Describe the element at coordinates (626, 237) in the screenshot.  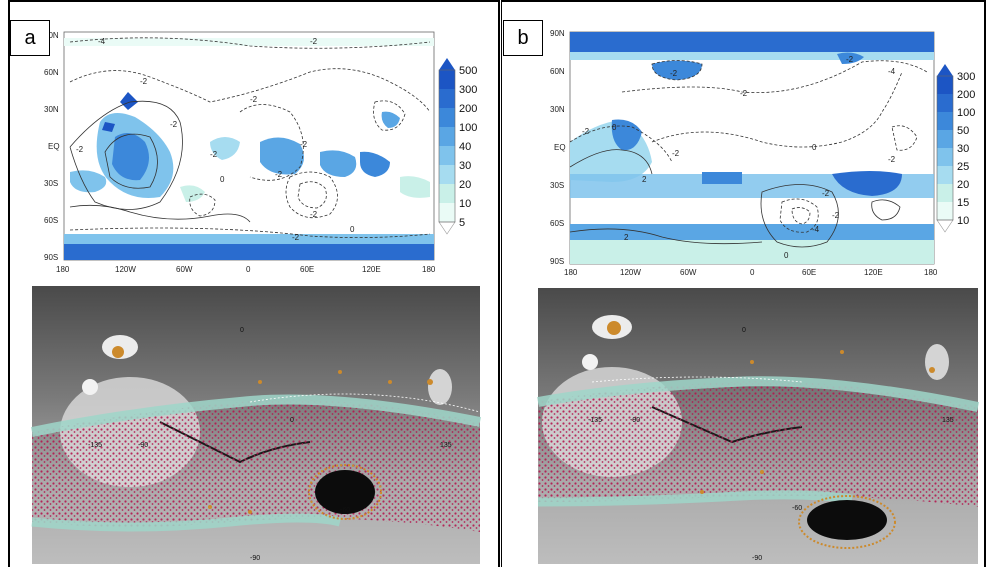
I see `contour-label: 2` at that location.